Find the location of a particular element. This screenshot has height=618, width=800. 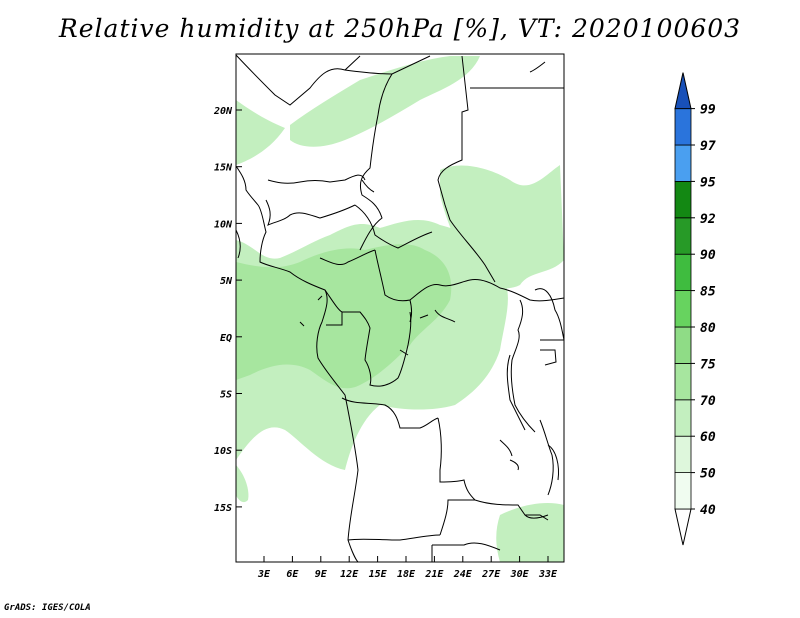

lat-tick-label: 10S is located at coordinates (223, 451).